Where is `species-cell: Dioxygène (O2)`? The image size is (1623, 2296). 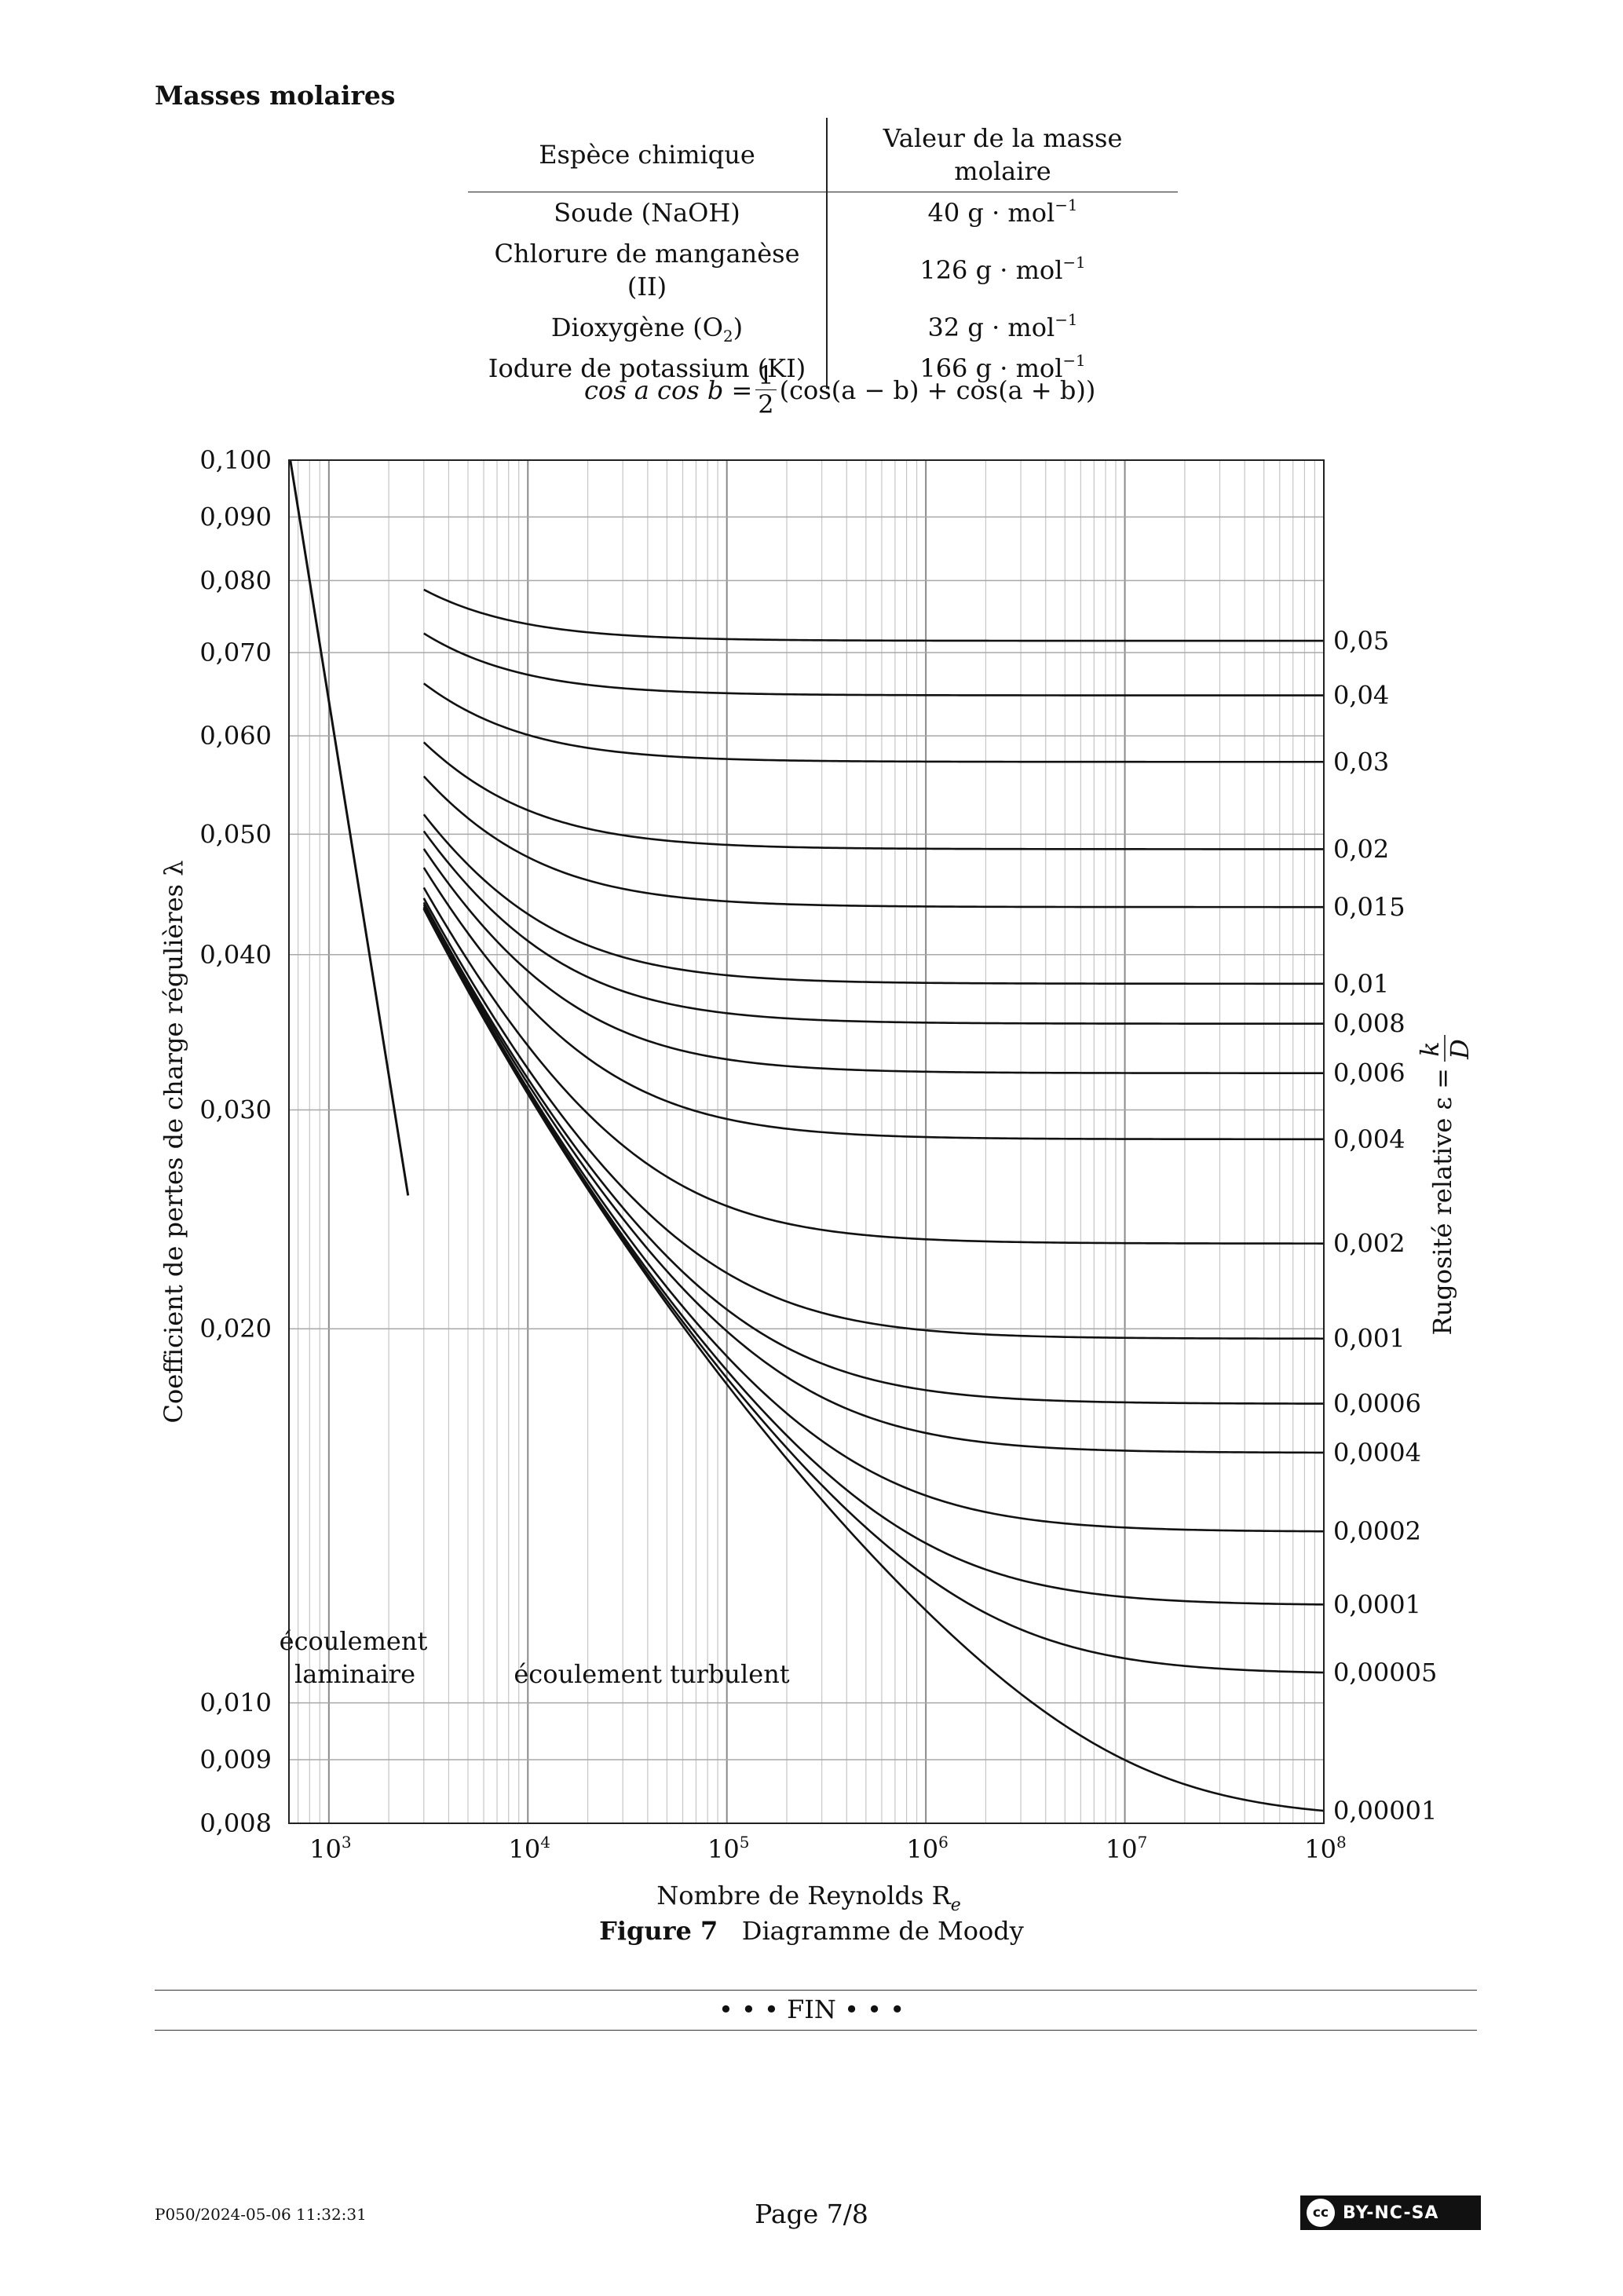
species-cell: Dioxygène (O2) is located at coordinates (648, 328).